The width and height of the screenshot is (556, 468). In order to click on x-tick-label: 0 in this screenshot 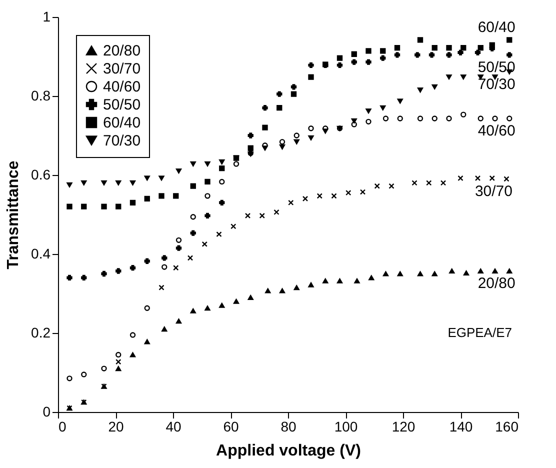, I will do `click(62, 426)`.